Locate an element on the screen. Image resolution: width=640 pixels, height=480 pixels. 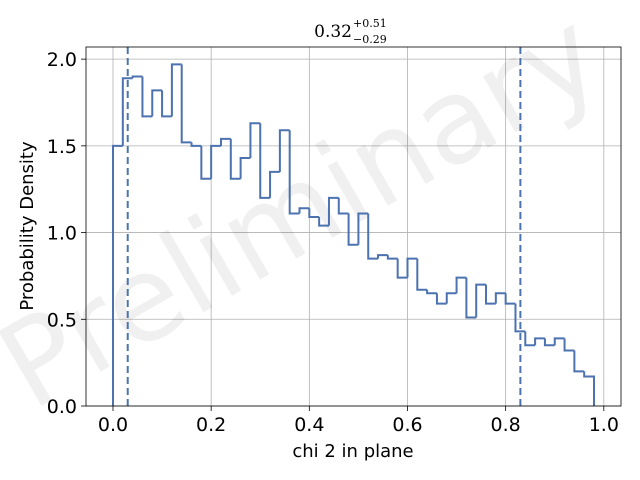
y-axis-ticks: 0.0 0.5 1.0 1.5 2.0 is located at coordinates (66, 233).